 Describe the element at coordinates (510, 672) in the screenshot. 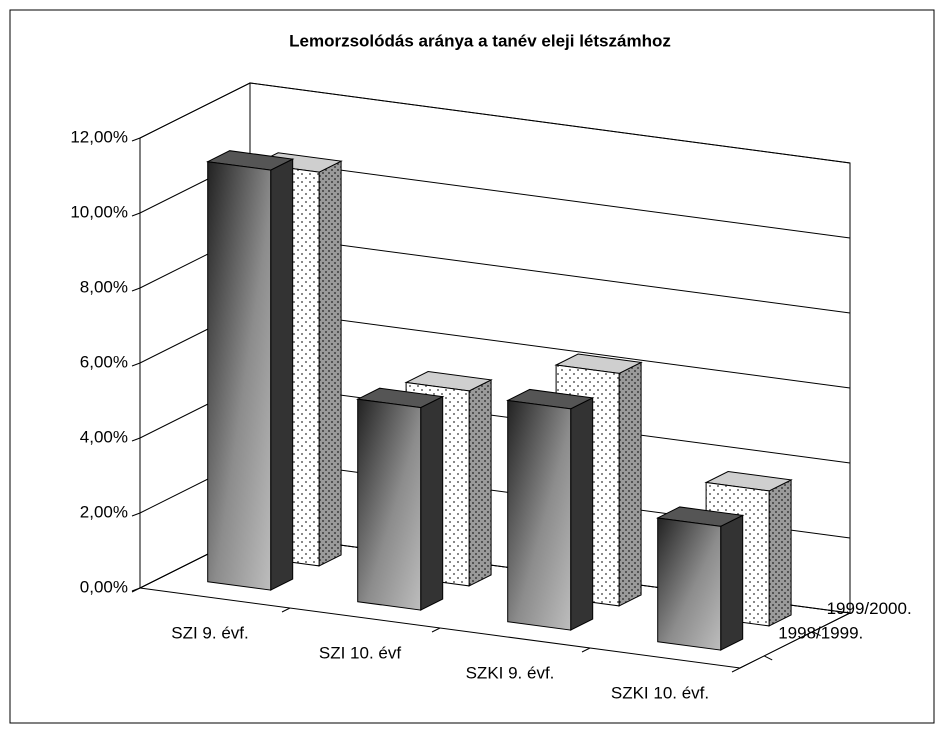

I see `x-tick-label: SZKI 9. évf.` at that location.